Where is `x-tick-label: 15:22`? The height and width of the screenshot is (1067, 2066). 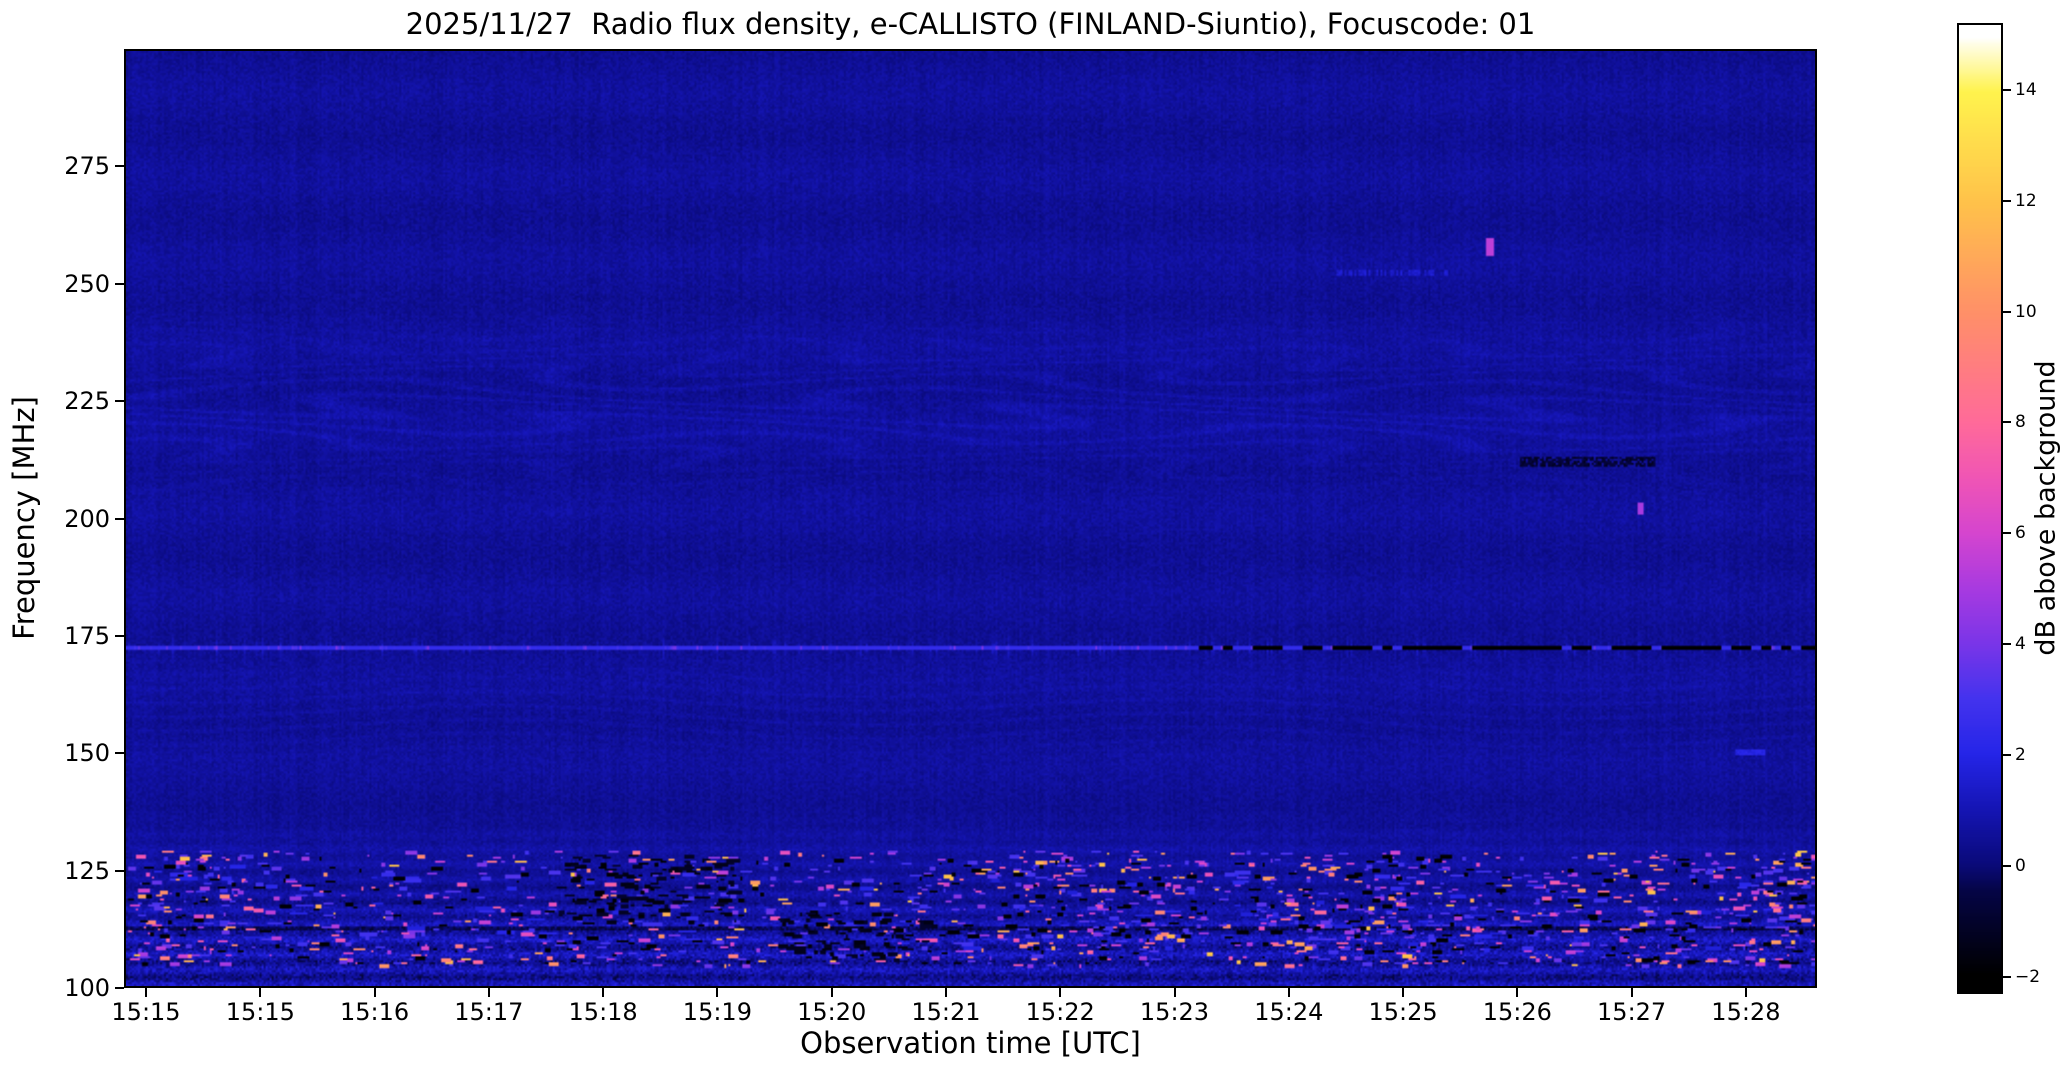 x-tick-label: 15:22 is located at coordinates (1060, 1012).